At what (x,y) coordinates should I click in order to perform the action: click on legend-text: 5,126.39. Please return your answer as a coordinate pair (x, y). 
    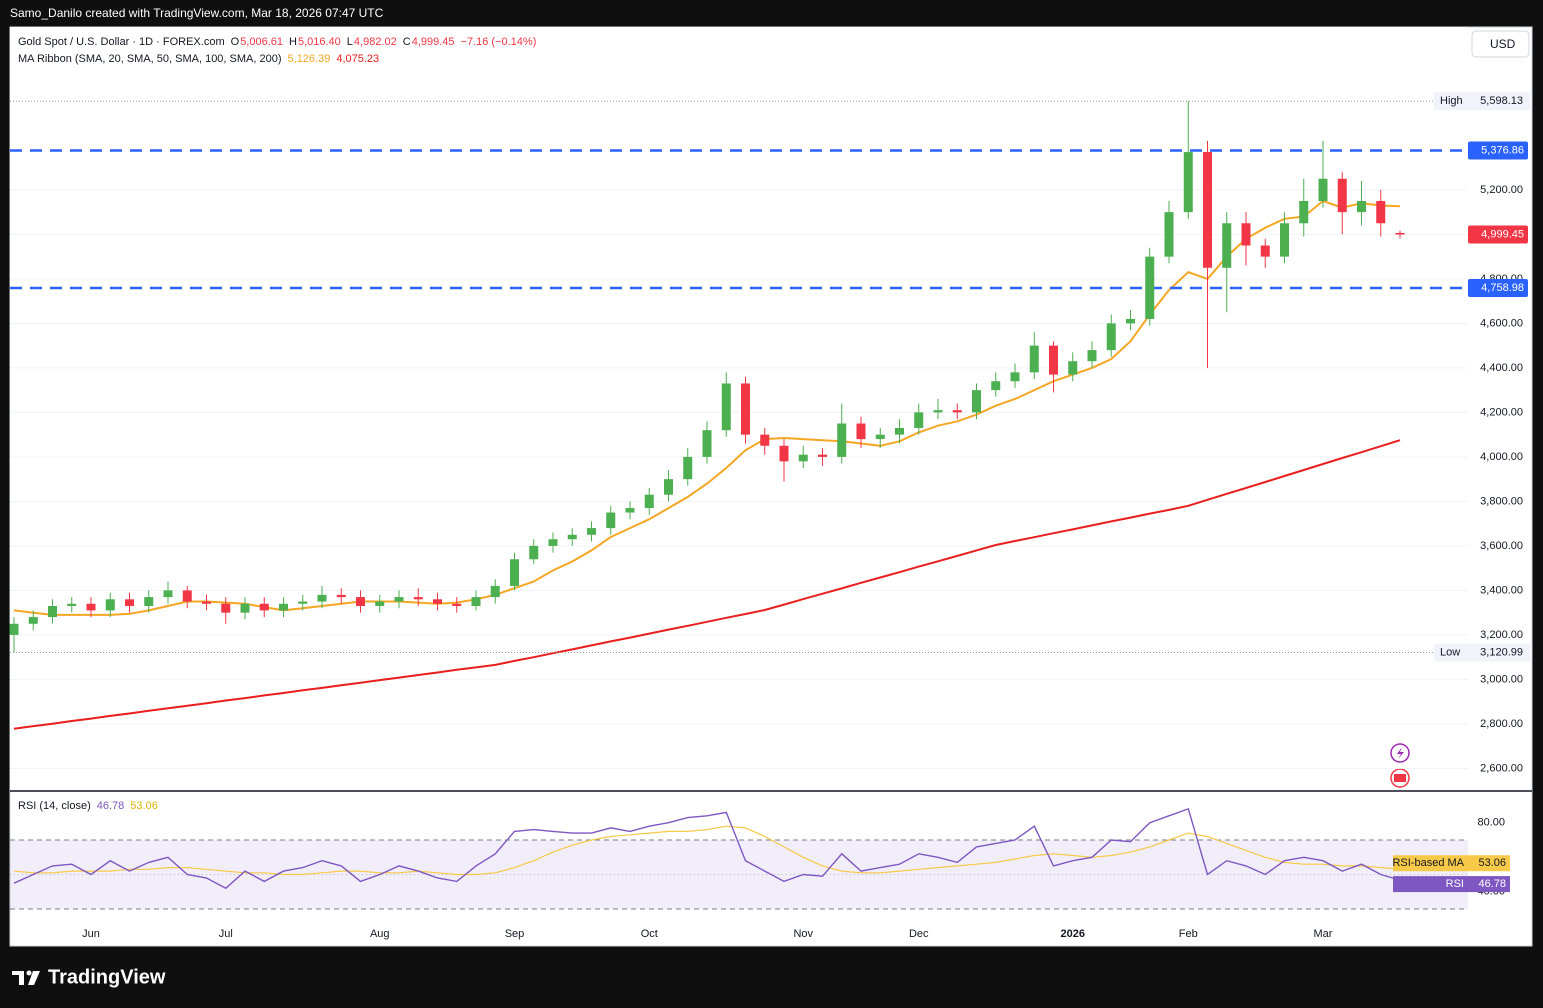
    Looking at the image, I should click on (309, 59).